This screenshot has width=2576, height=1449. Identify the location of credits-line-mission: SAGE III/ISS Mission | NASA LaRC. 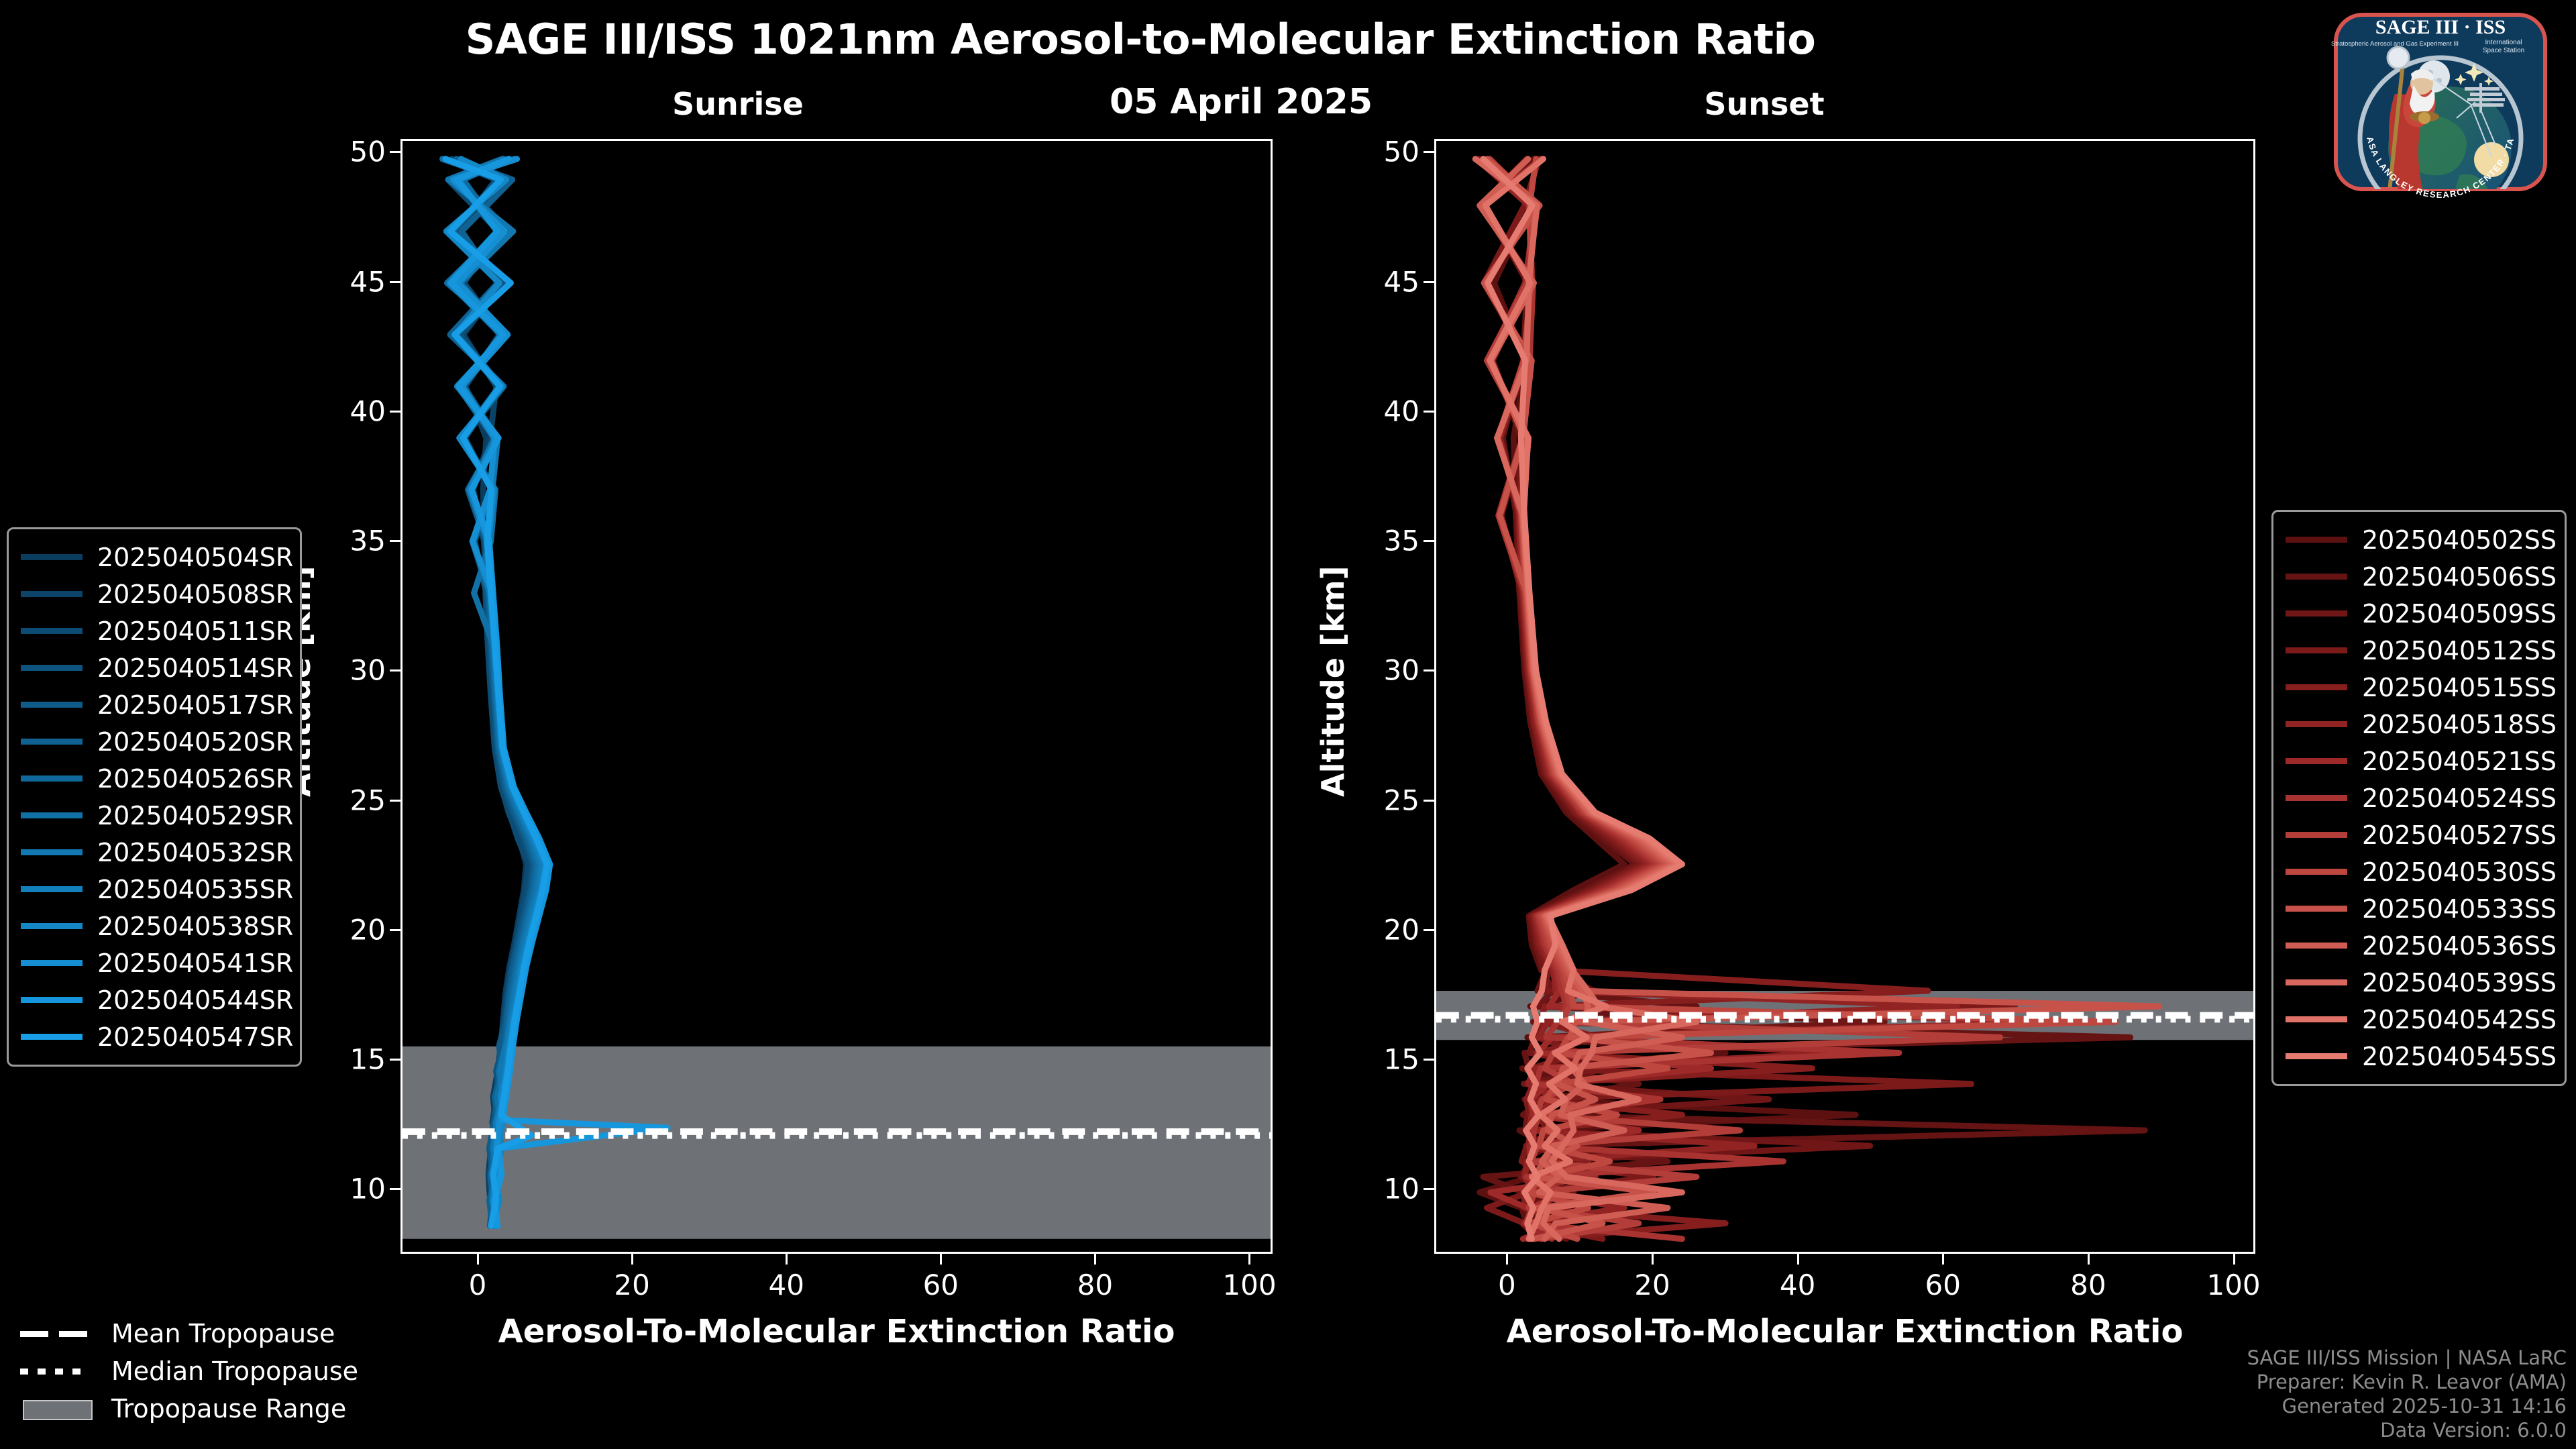
(2407, 1357).